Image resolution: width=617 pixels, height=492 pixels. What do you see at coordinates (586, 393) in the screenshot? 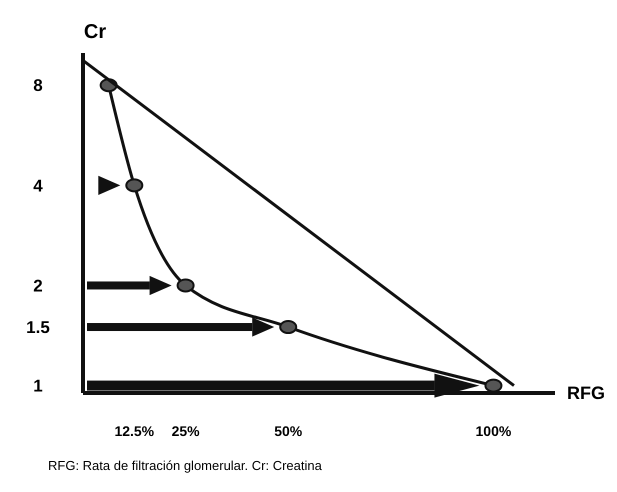
I see `x-axis-title: RFG` at bounding box center [586, 393].